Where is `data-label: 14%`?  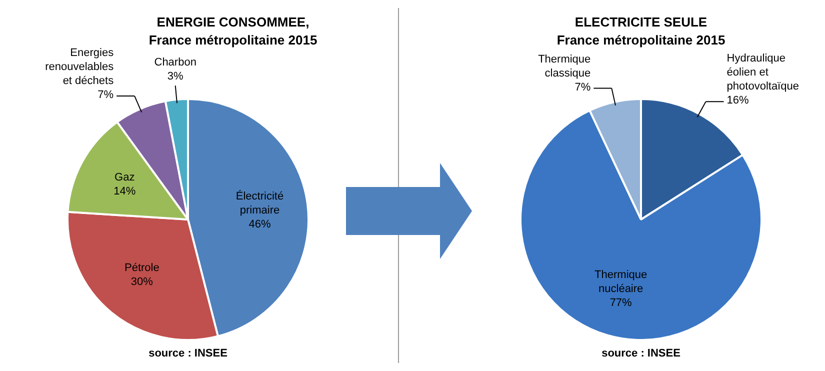 data-label: 14% is located at coordinates (125, 192).